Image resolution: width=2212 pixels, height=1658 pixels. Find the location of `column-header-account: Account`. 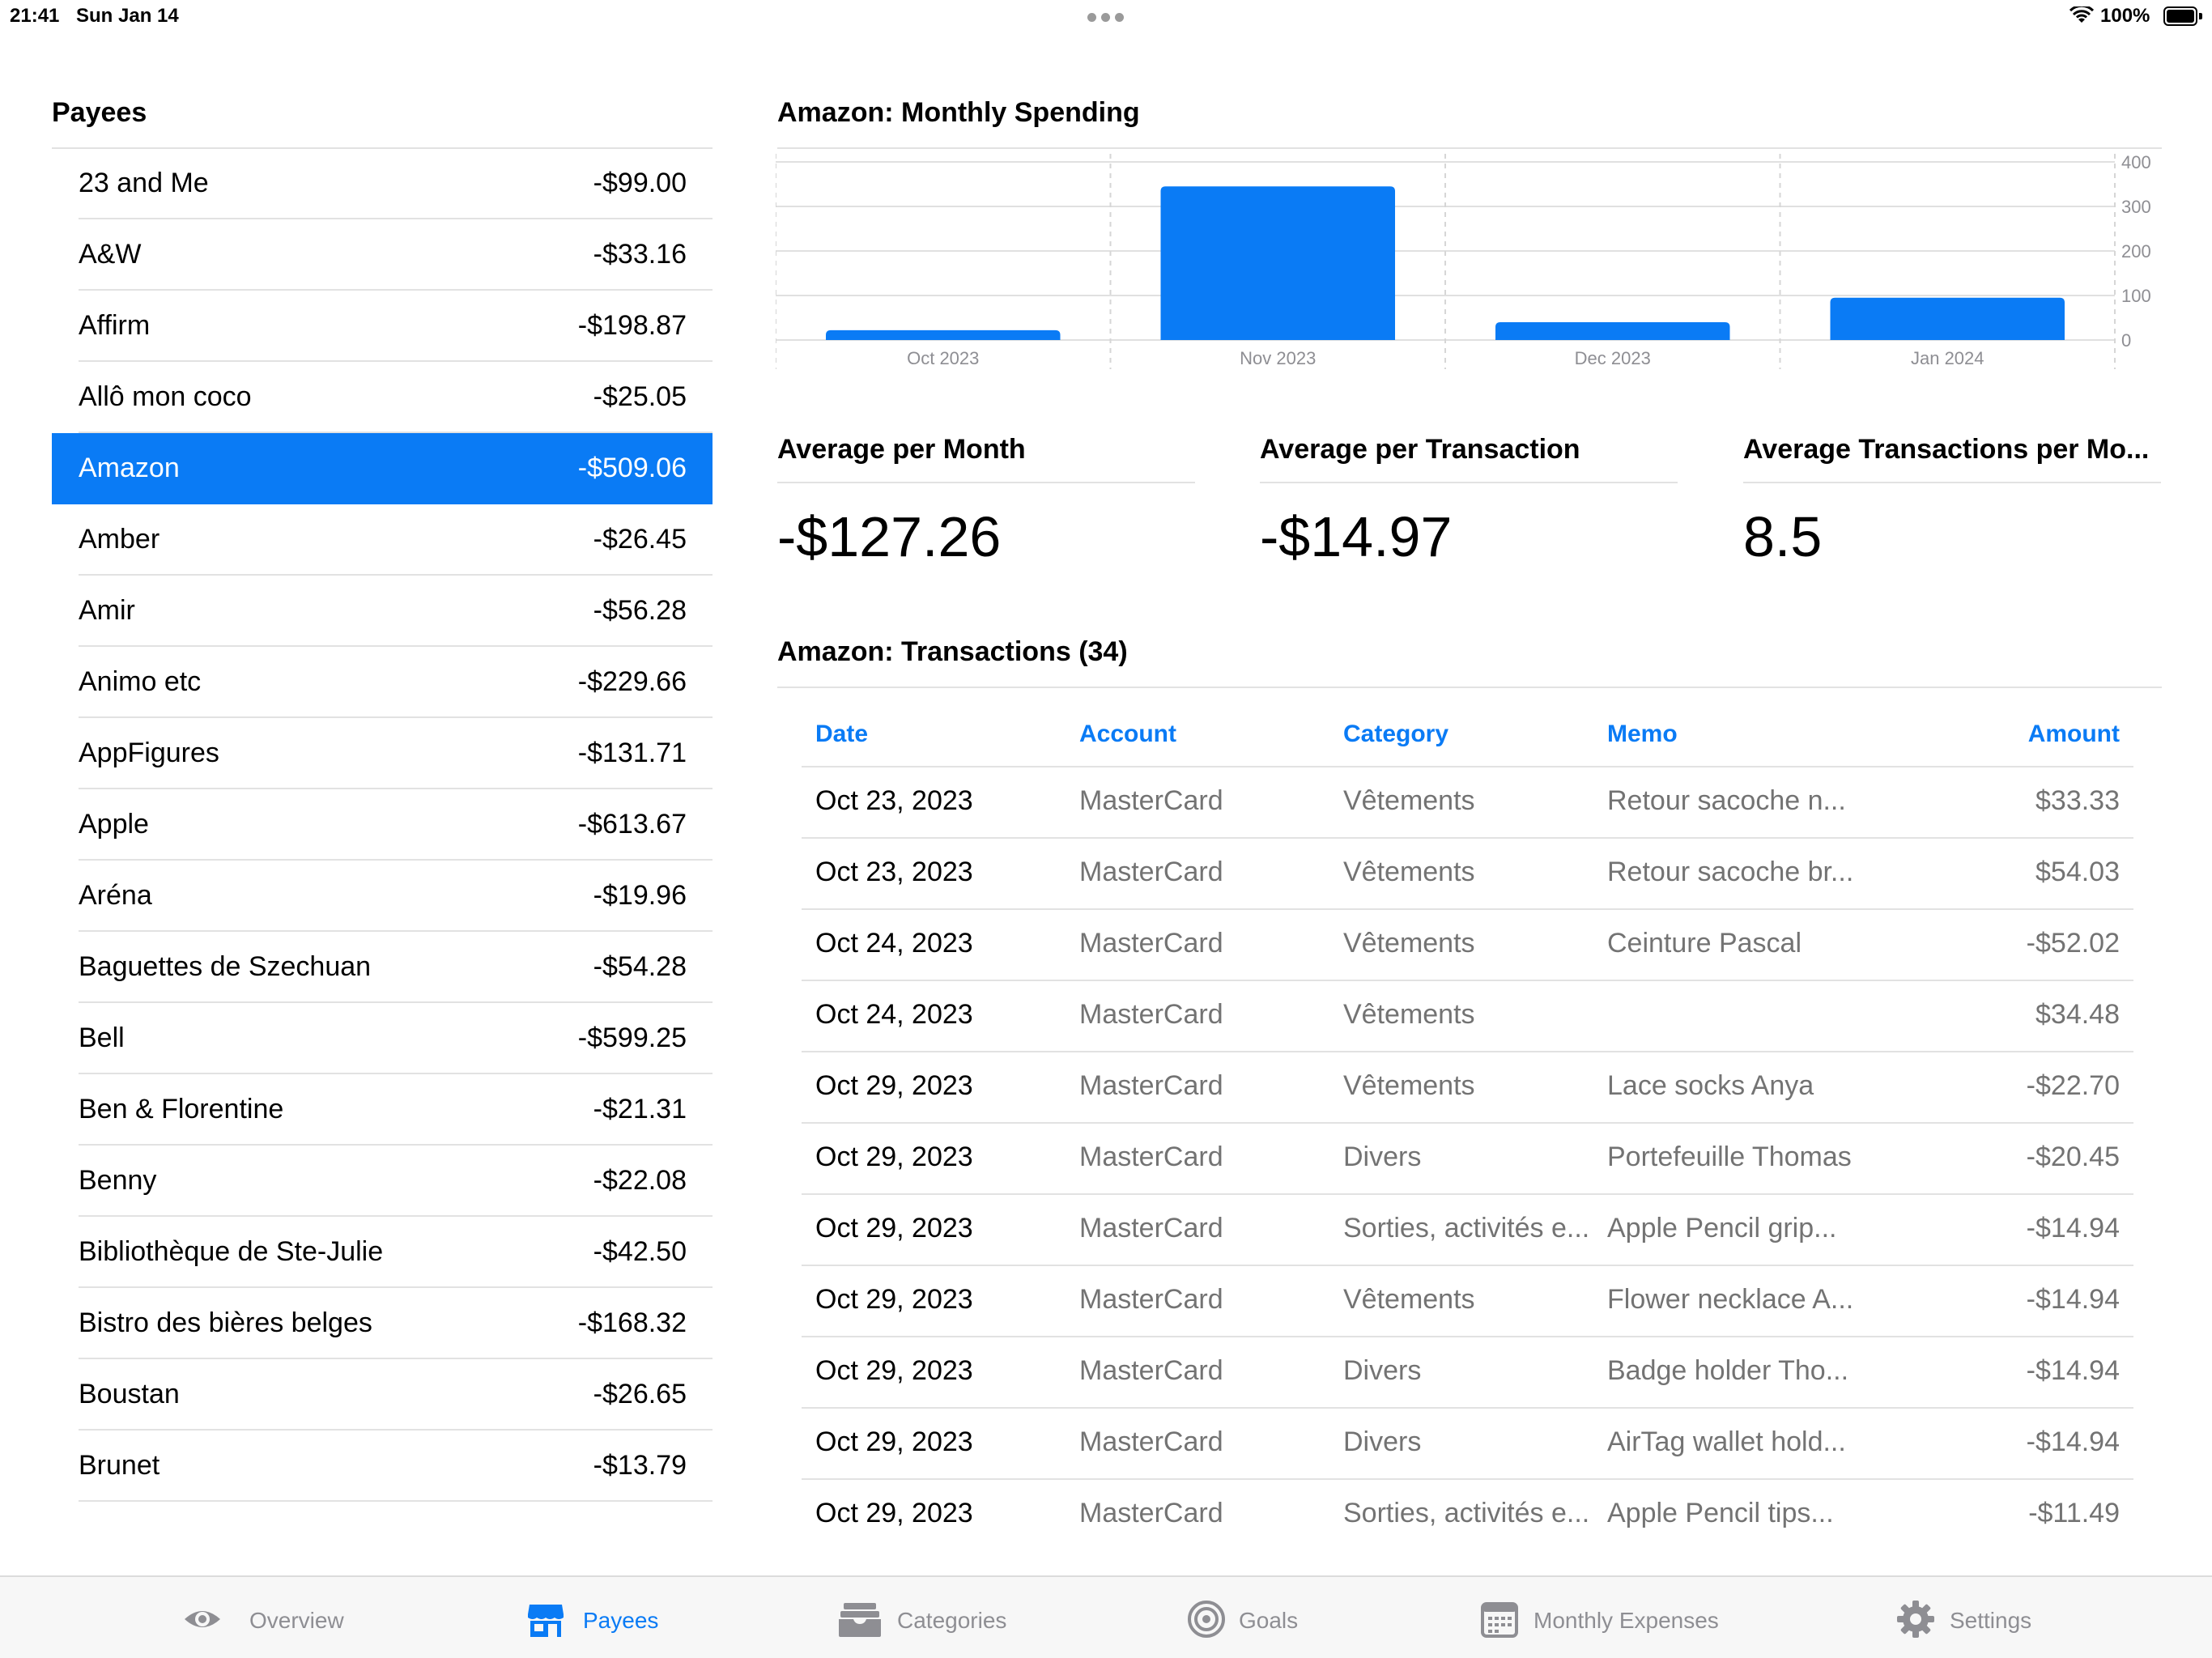

column-header-account: Account is located at coordinates (1128, 734).